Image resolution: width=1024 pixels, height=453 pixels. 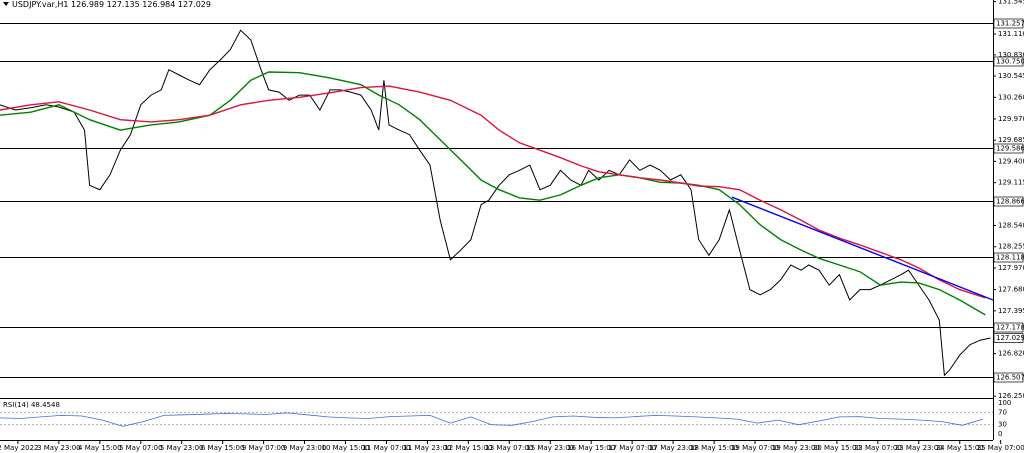 What do you see at coordinates (1011, 97) in the screenshot?
I see `y-tick-label: 130.260` at bounding box center [1011, 97].